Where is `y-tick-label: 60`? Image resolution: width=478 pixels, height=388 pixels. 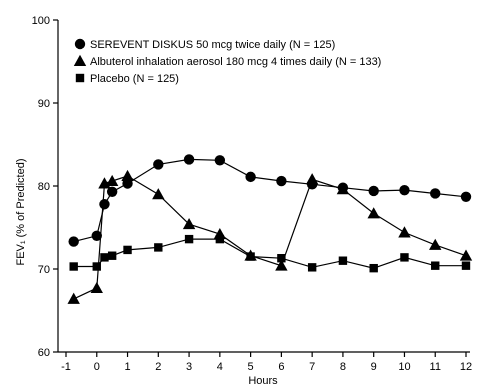
y-tick-label: 60 is located at coordinates (44, 353).